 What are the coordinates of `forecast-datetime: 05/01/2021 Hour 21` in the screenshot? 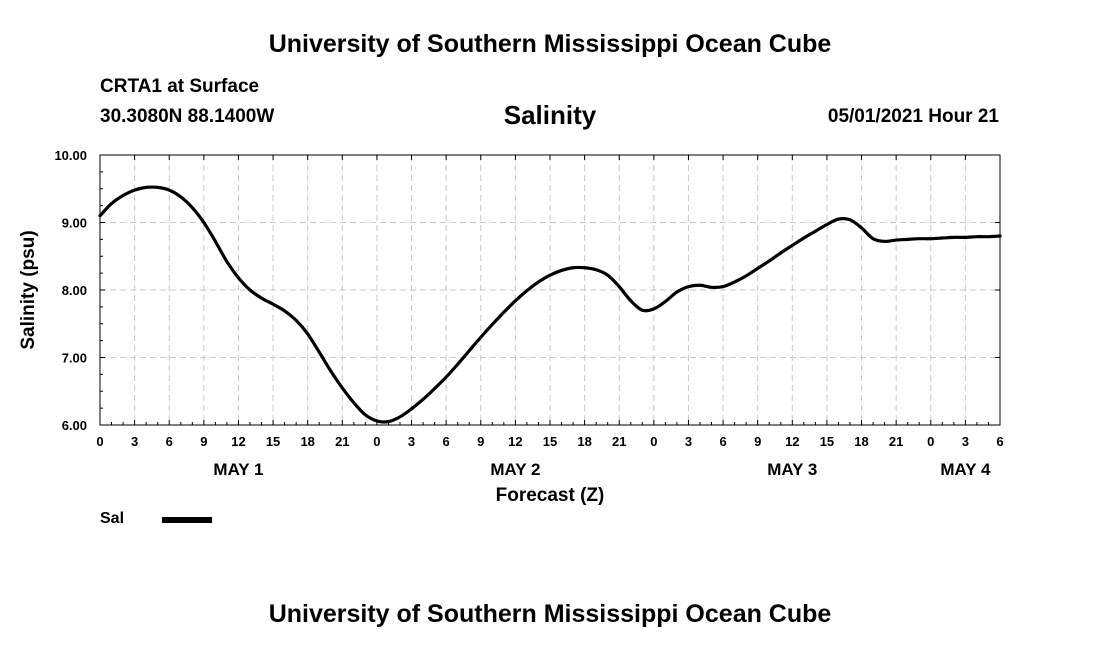 It's located at (913, 116).